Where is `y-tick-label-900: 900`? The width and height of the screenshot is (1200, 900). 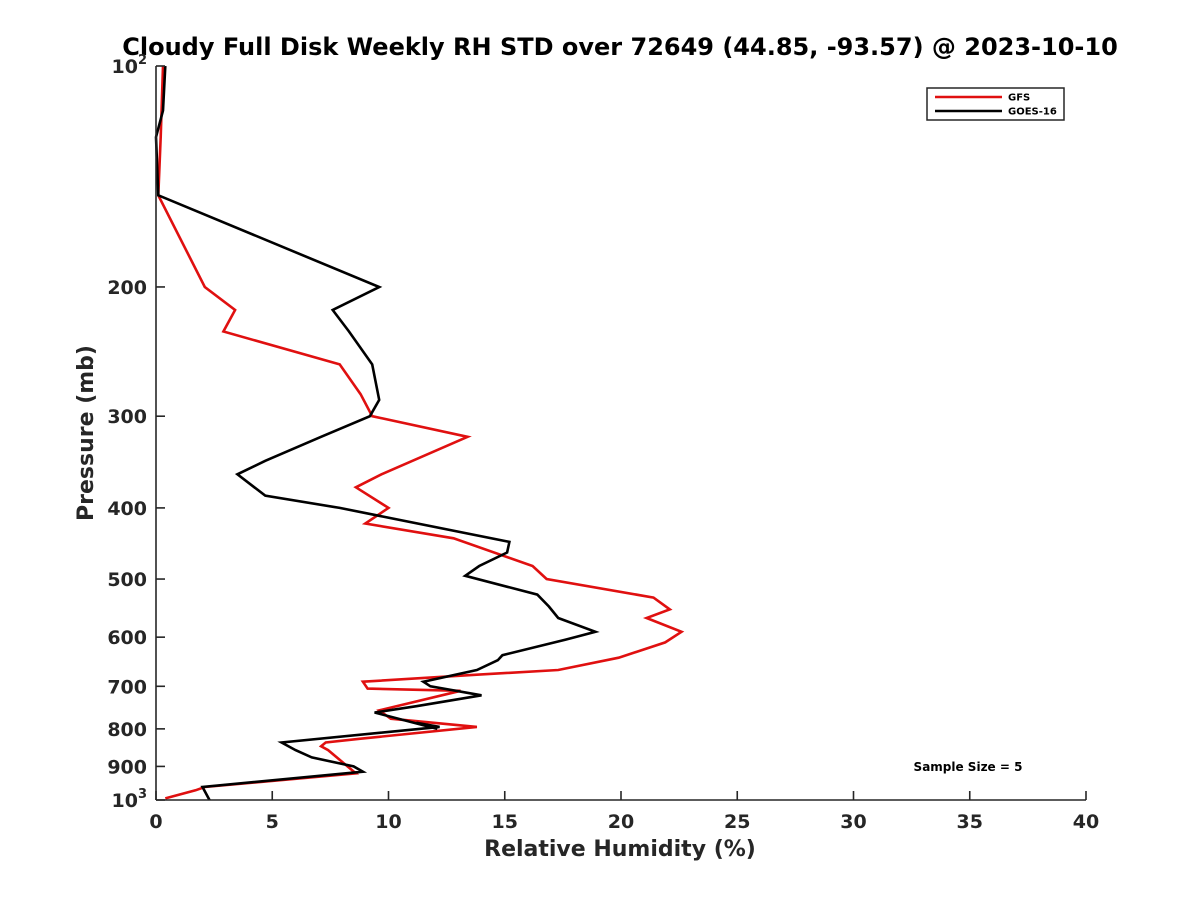
y-tick-label-900: 900 is located at coordinates (127, 767).